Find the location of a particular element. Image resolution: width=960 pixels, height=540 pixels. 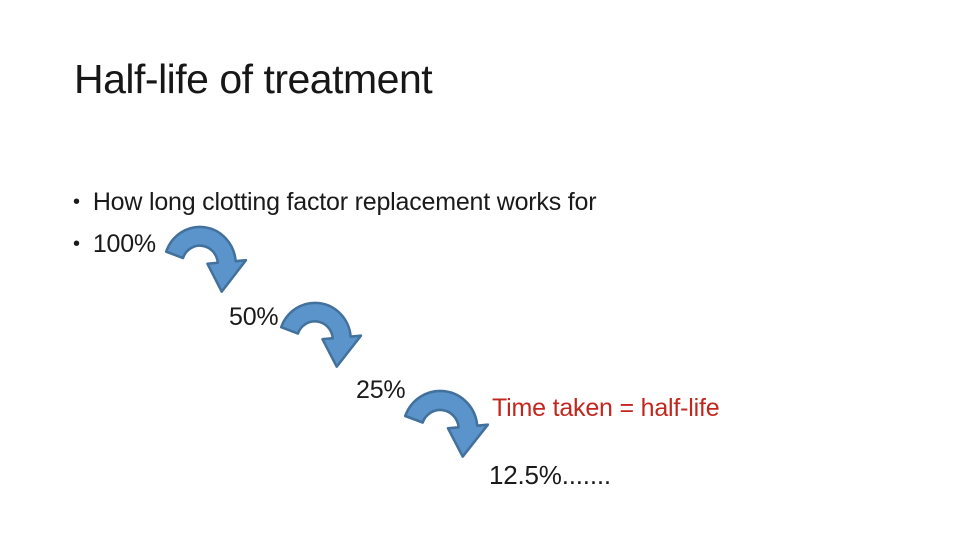

step-label-50: 50% is located at coordinates (254, 317).